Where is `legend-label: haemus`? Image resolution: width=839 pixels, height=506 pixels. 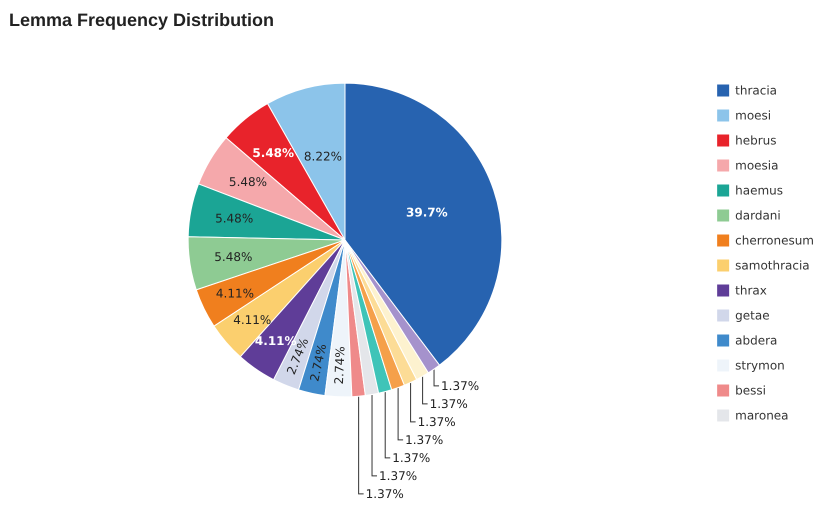 legend-label: haemus is located at coordinates (759, 191).